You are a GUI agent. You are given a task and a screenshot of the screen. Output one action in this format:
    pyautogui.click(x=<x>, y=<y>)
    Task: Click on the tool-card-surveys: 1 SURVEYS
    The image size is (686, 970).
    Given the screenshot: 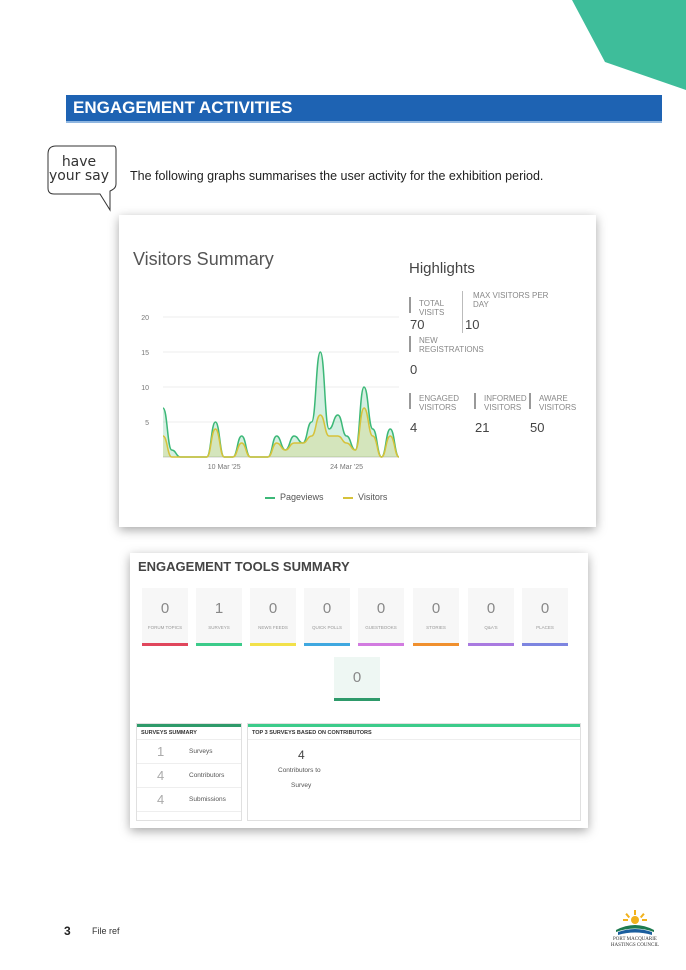 What is the action you would take?
    pyautogui.click(x=219, y=617)
    